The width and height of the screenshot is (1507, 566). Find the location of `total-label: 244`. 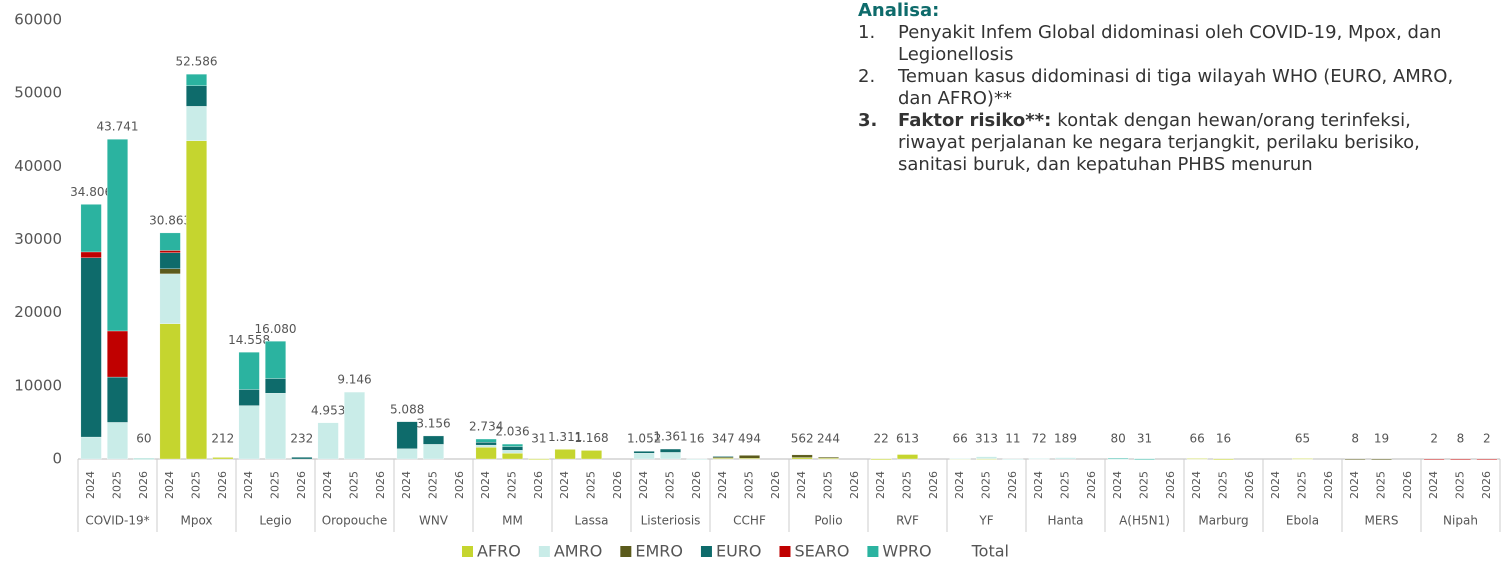

total-label: 244 is located at coordinates (828, 439).